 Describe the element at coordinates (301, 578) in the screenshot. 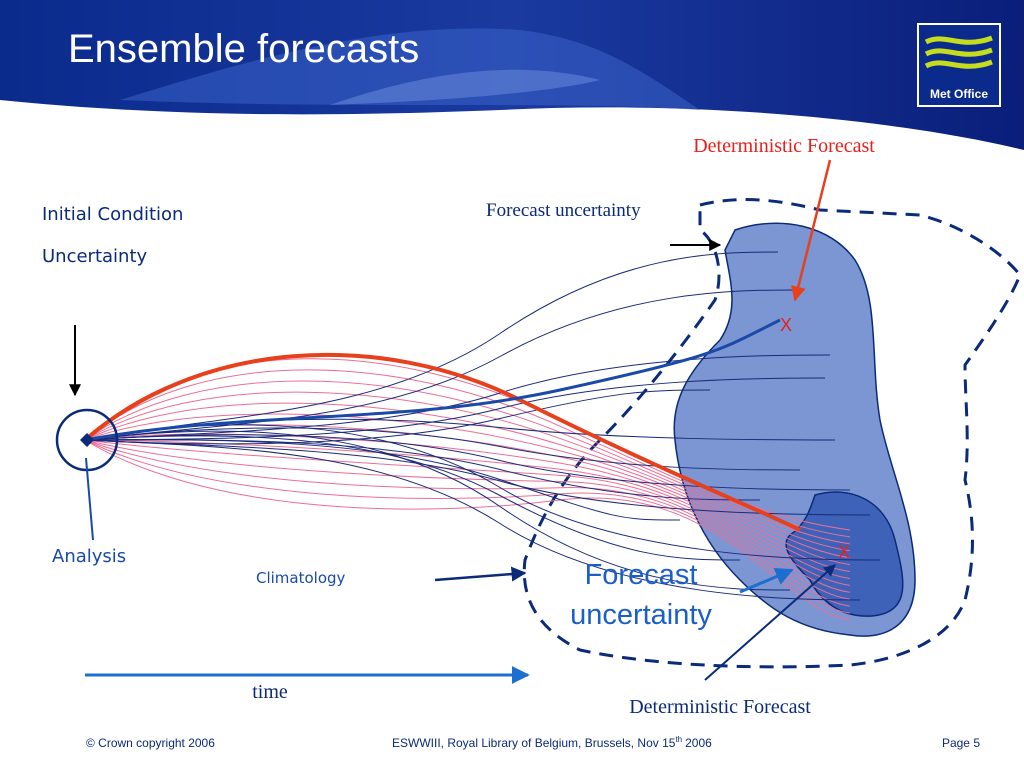

I see `label: Climatology` at that location.